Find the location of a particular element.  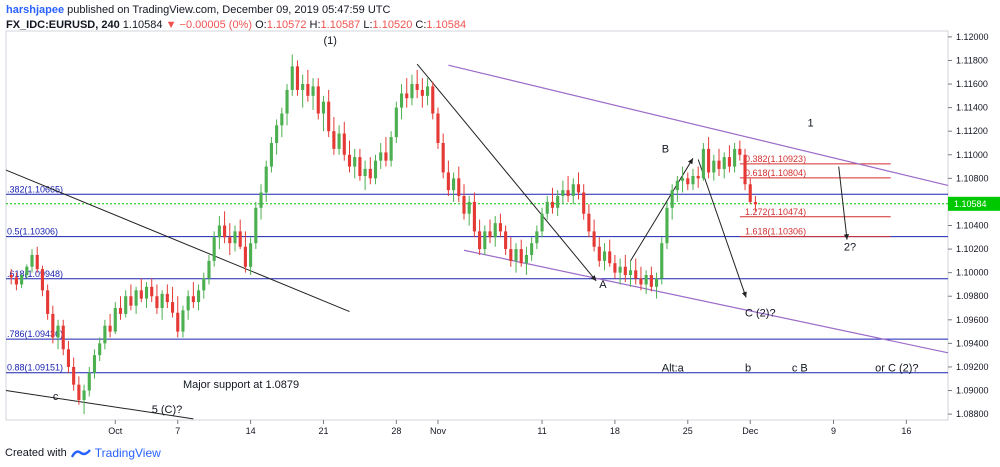

wave-2-arrow-head is located at coordinates (846, 236).